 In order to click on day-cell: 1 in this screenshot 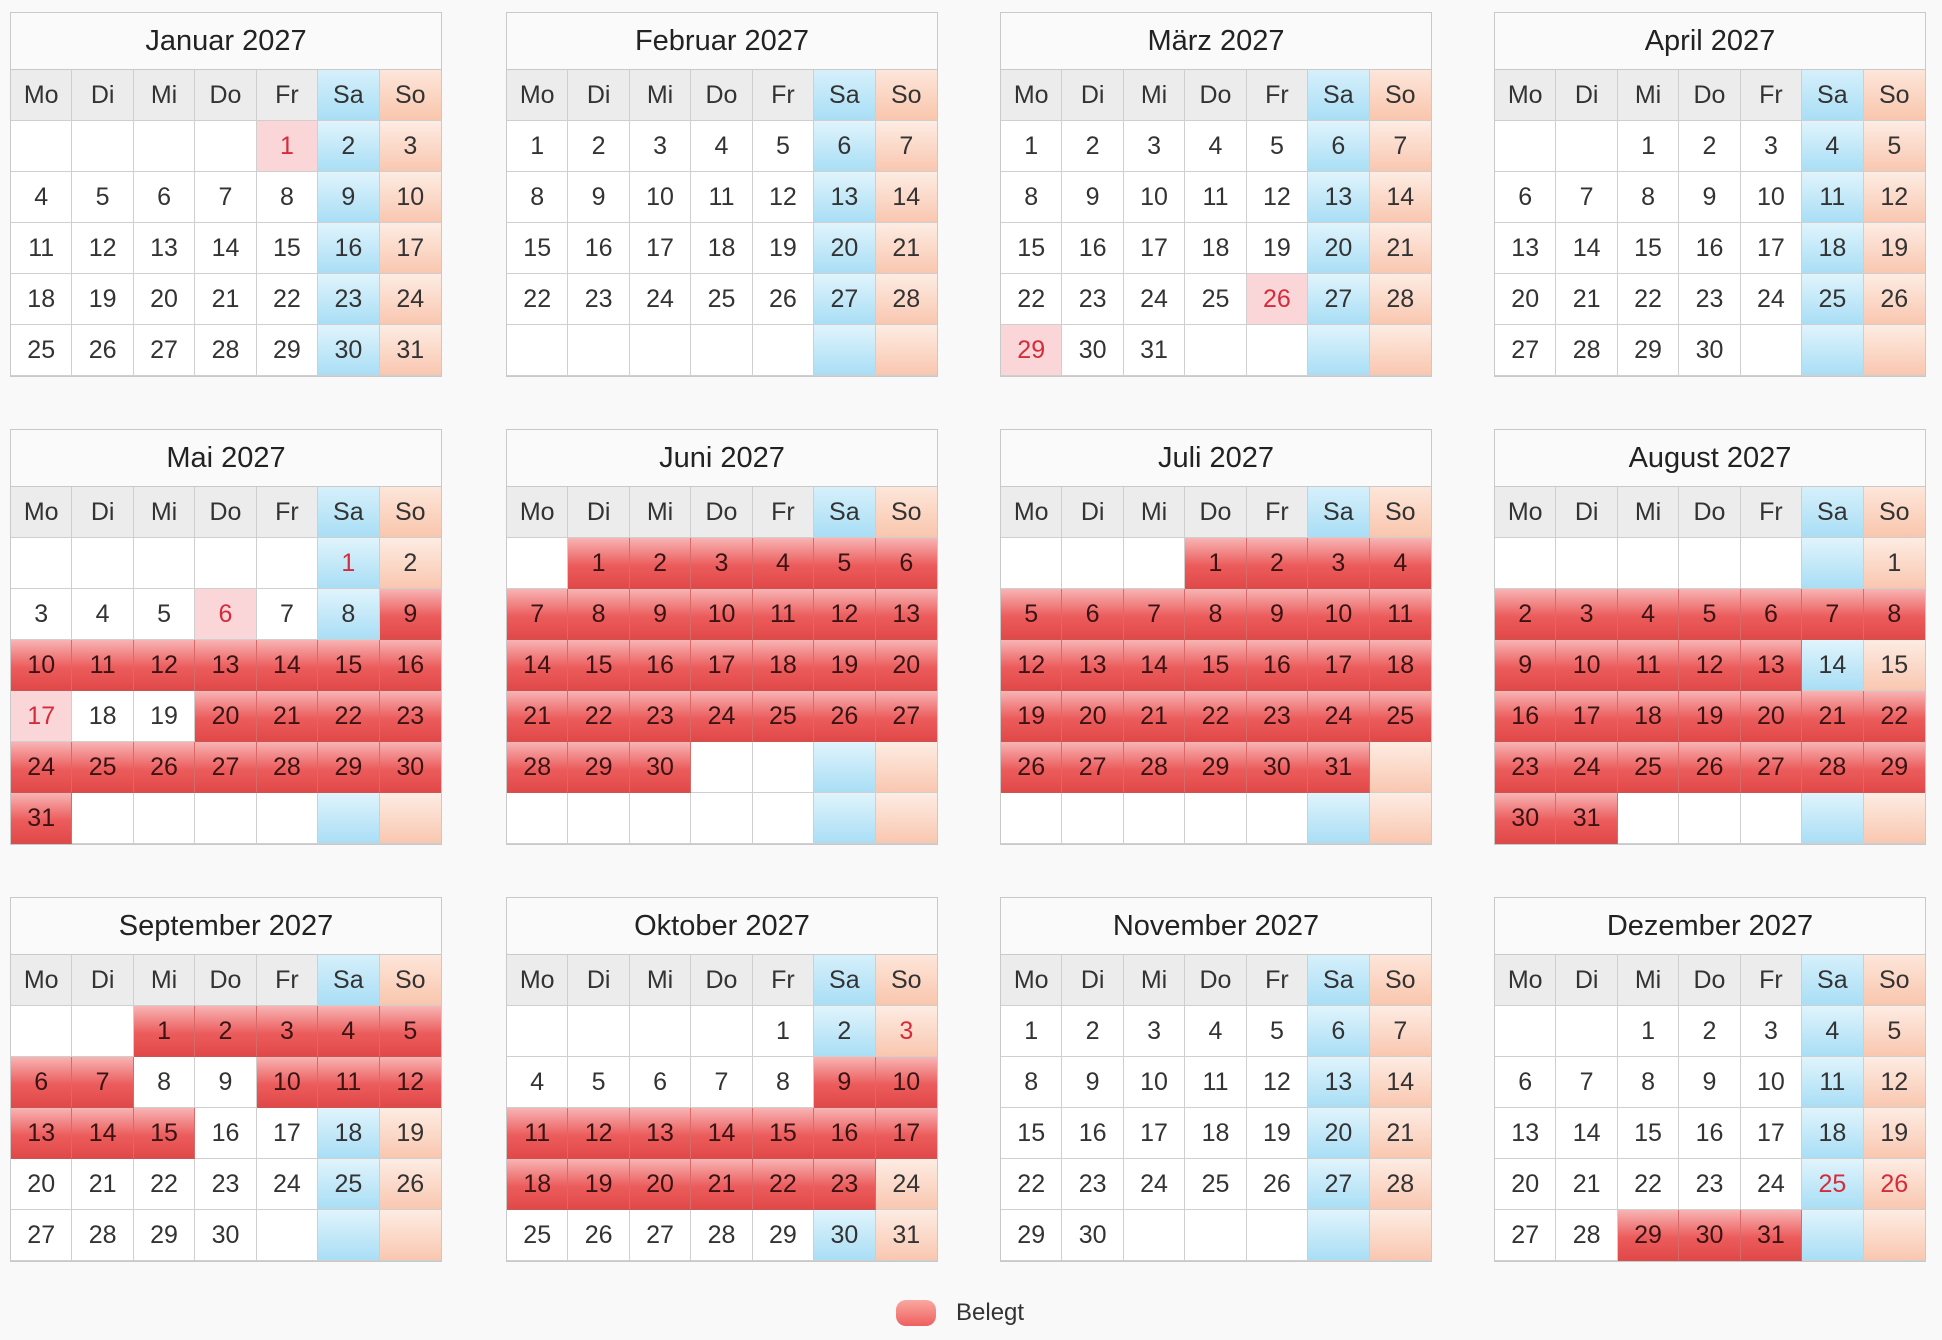, I will do `click(538, 146)`.